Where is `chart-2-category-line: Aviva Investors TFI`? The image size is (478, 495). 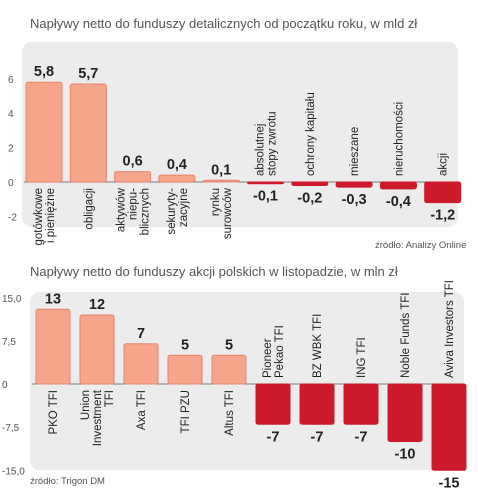
chart-2-category-line: Aviva Investors TFI is located at coordinates (450, 329).